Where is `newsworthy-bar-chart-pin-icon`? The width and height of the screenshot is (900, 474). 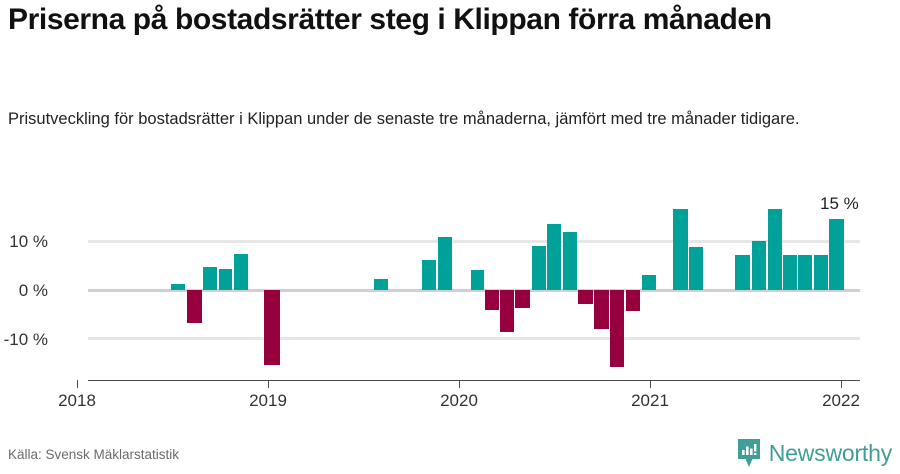
newsworthy-bar-chart-pin-icon is located at coordinates (749, 453).